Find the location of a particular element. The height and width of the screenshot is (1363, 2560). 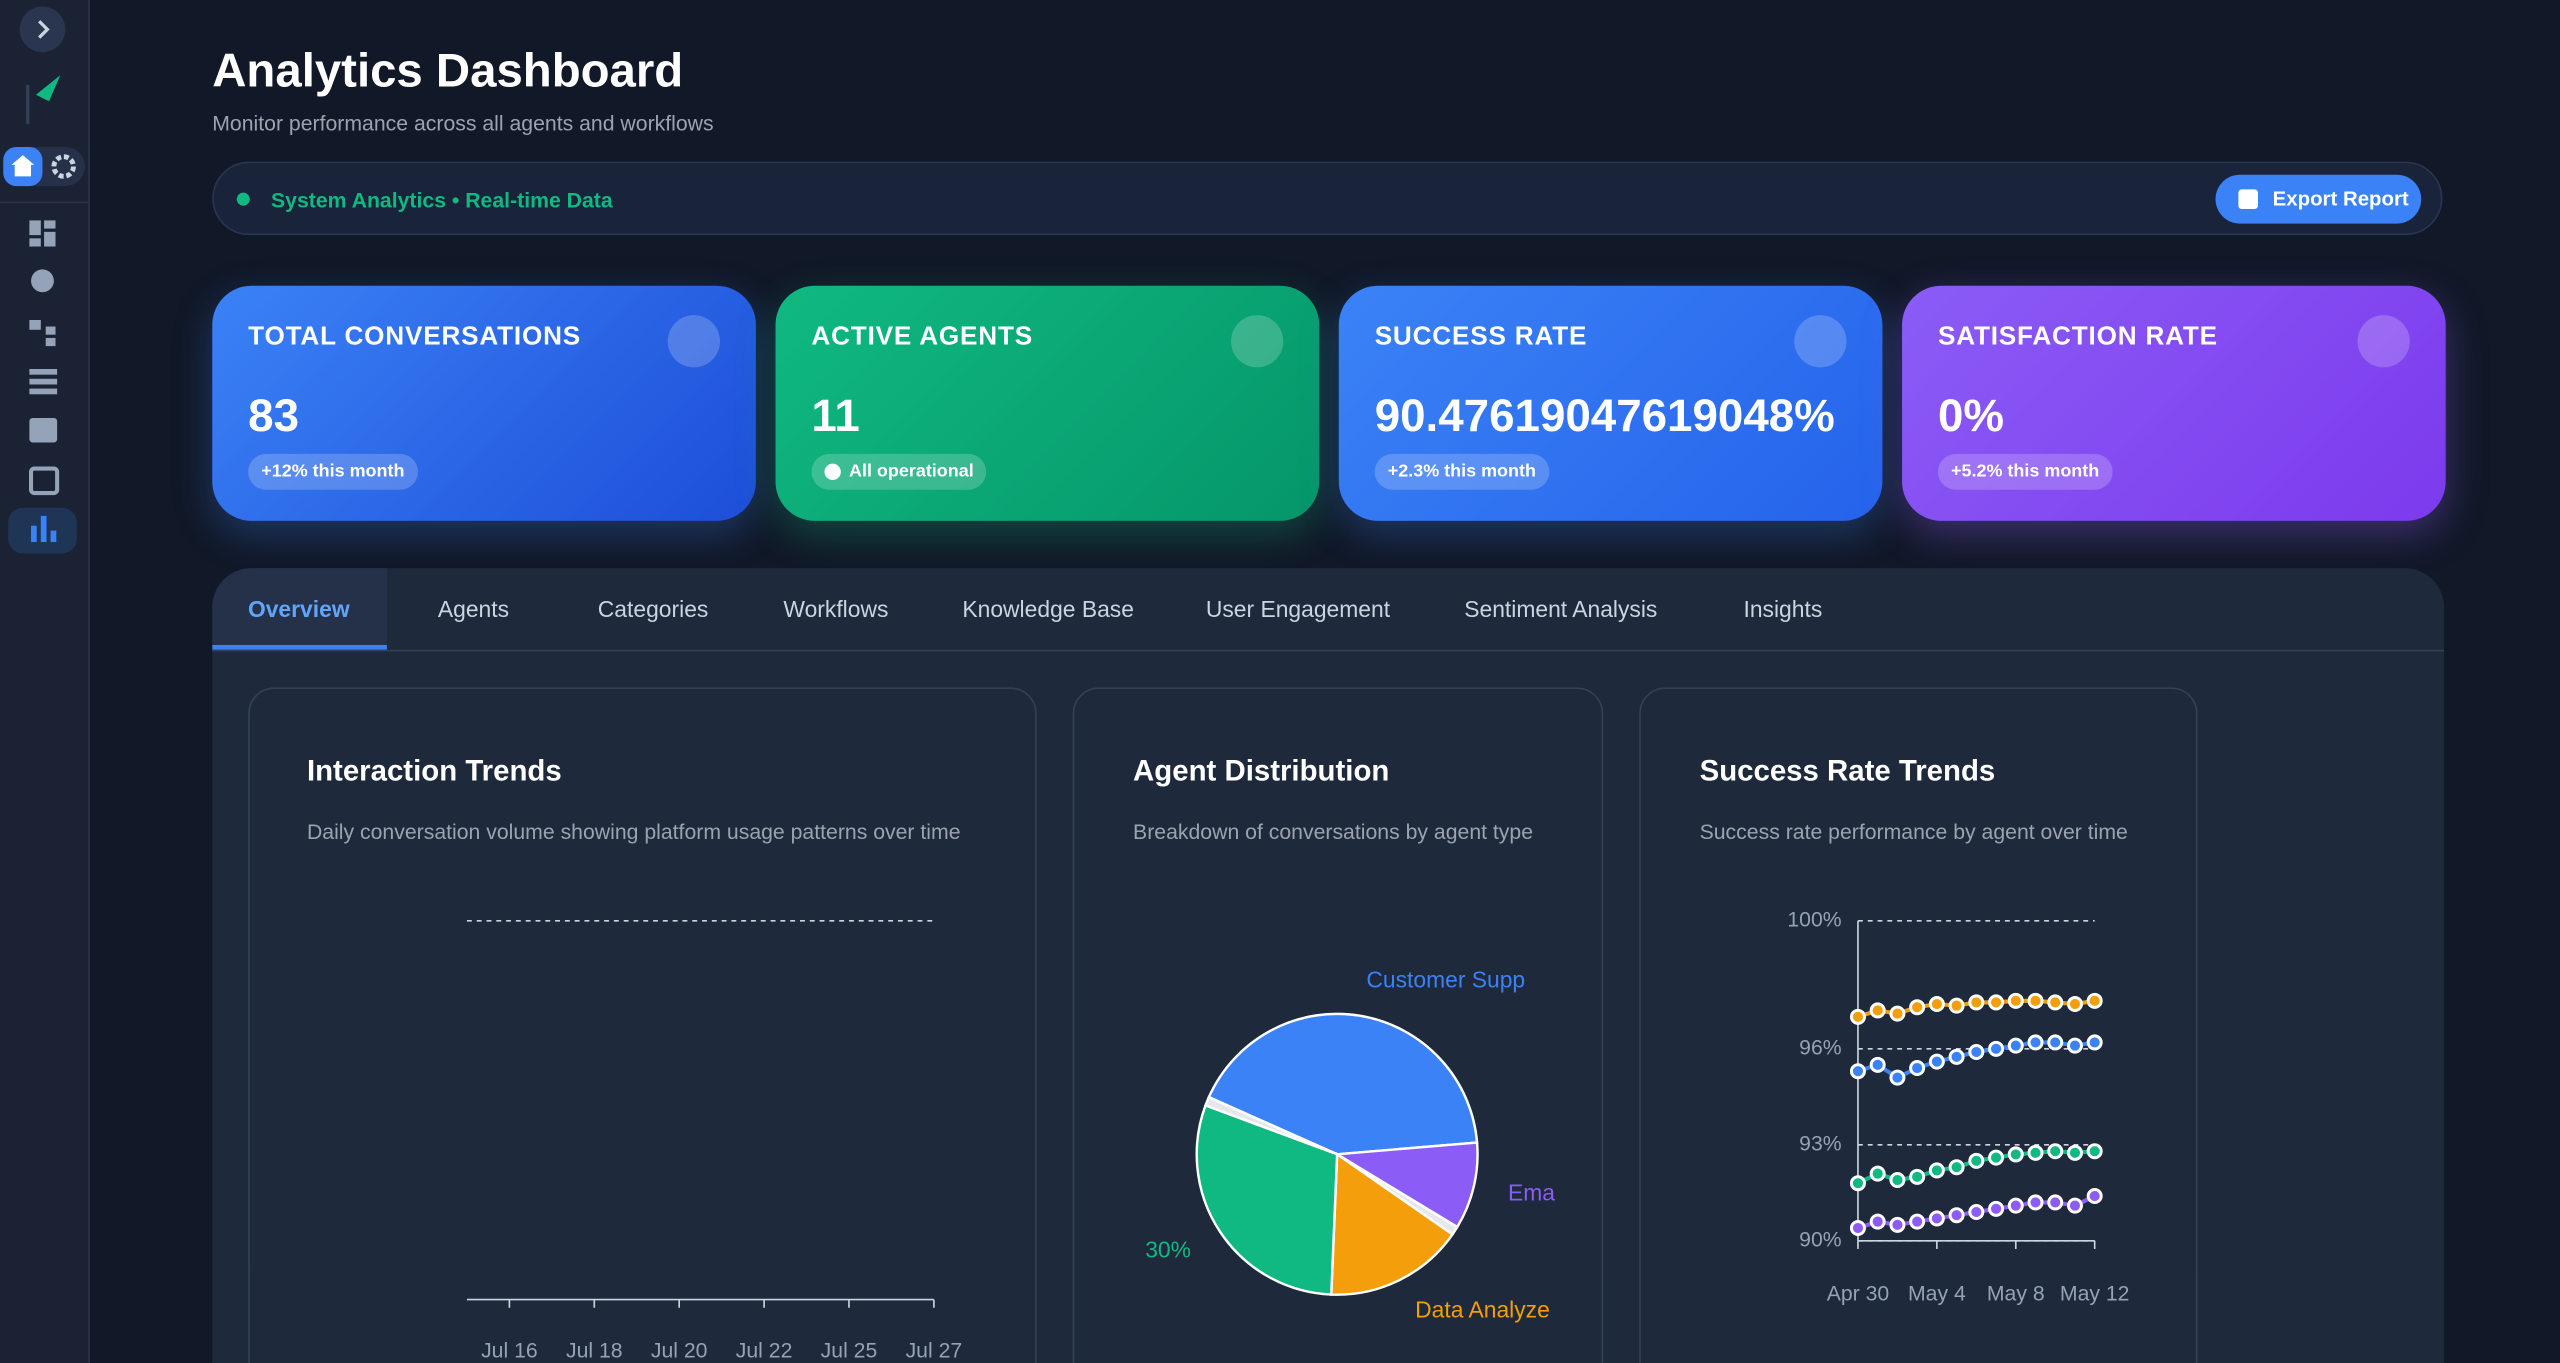

x-tick-label: Jul 18 is located at coordinates (594, 1350).